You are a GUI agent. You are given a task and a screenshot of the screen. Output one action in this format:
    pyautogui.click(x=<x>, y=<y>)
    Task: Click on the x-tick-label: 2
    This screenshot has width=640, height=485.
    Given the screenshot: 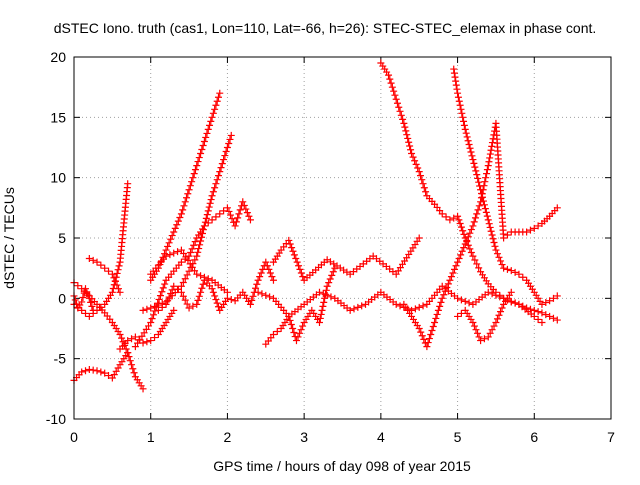 What is the action you would take?
    pyautogui.click(x=228, y=437)
    